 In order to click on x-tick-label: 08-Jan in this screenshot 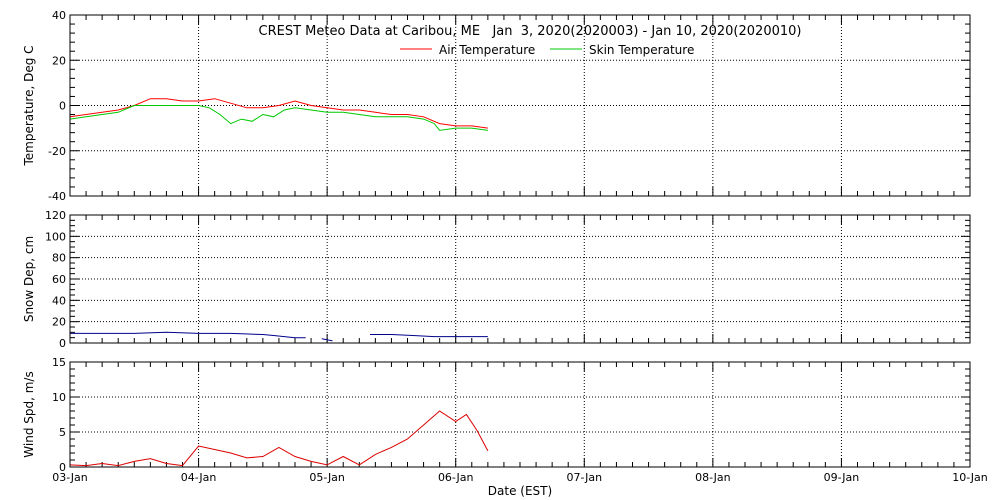, I will do `click(713, 477)`.